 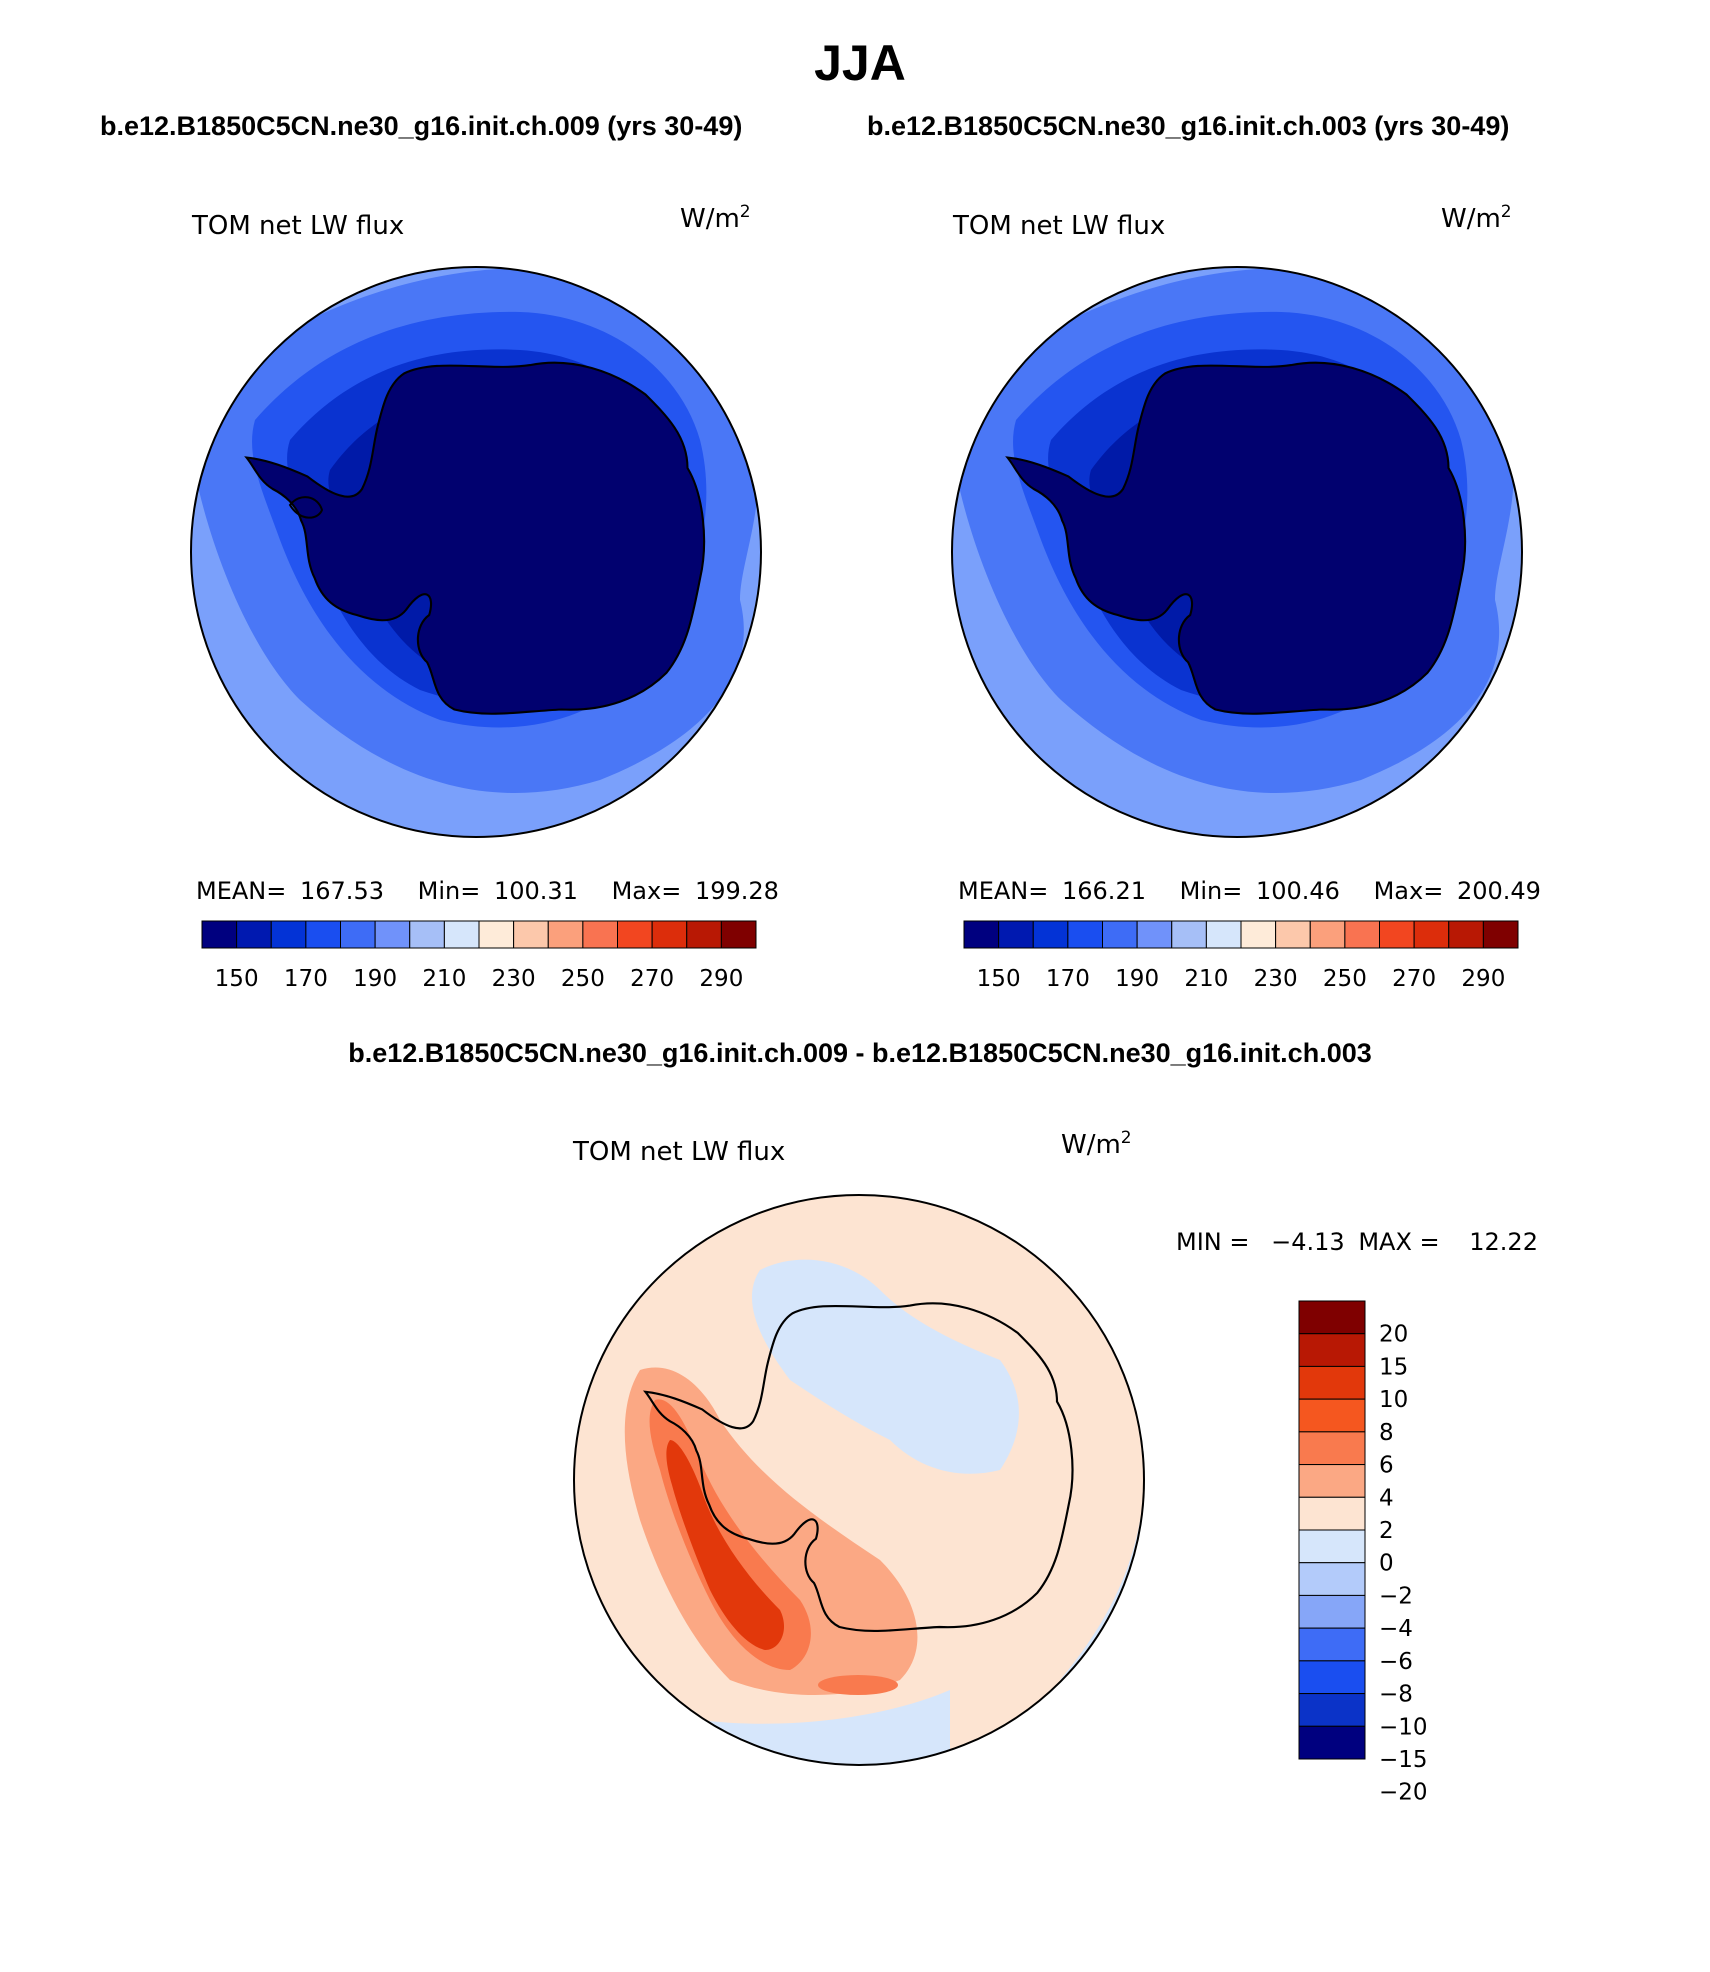 What do you see at coordinates (342, 891) in the screenshot?
I see `left-mean-value: 167.53` at bounding box center [342, 891].